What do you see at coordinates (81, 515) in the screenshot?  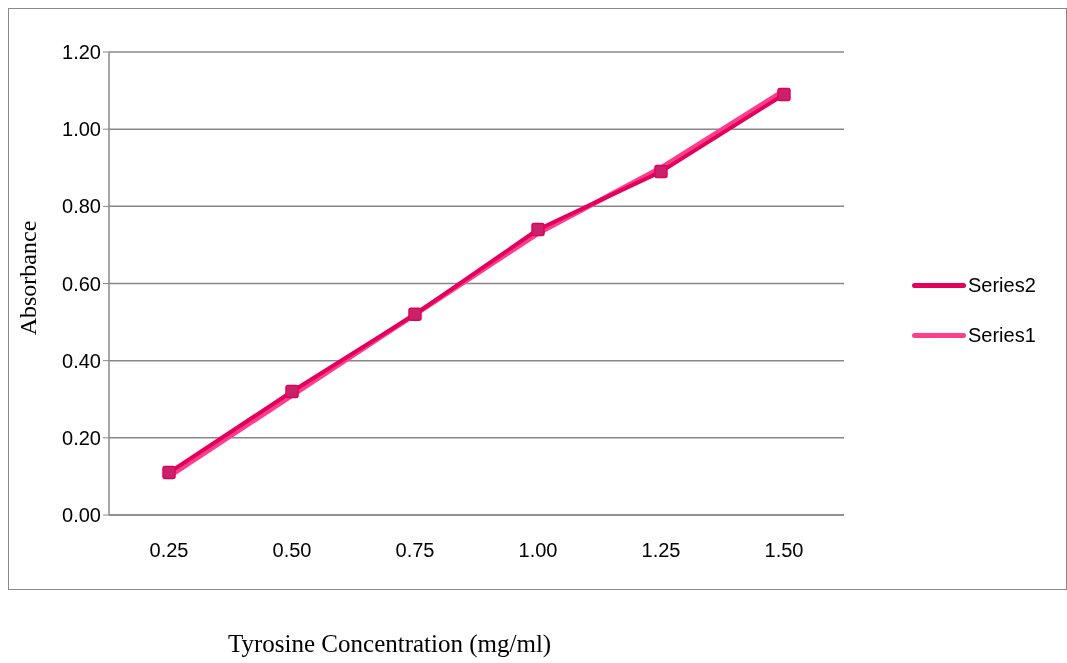 I see `y-tick-label: 0.00` at bounding box center [81, 515].